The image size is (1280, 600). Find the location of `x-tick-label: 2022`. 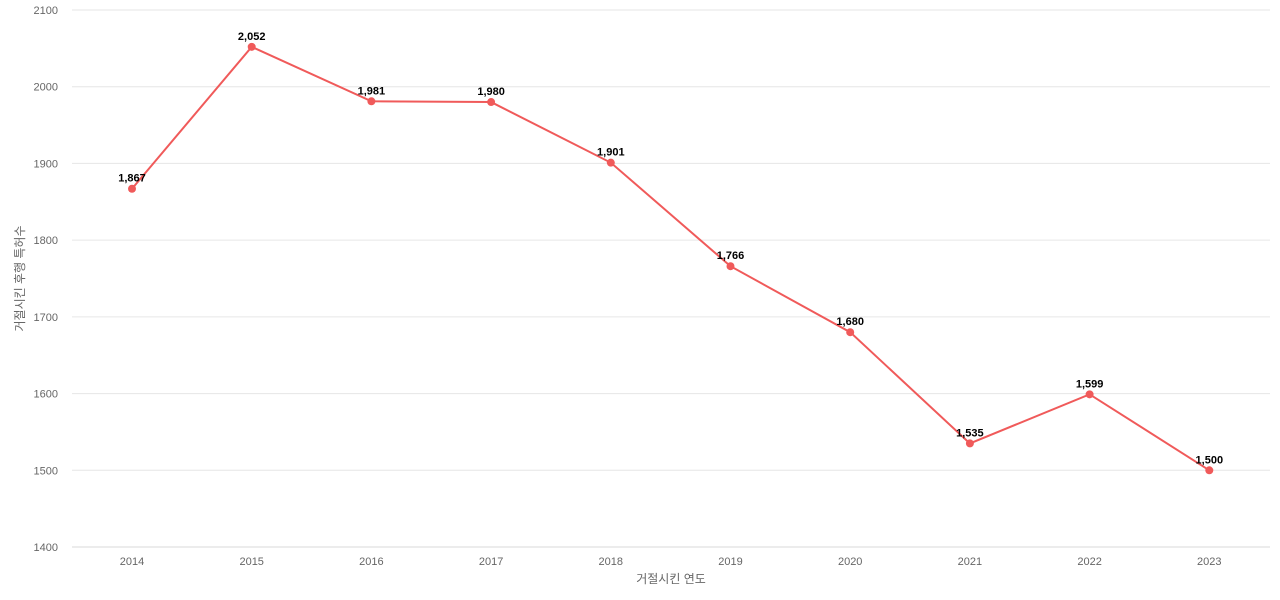

x-tick-label: 2022 is located at coordinates (1089, 562).